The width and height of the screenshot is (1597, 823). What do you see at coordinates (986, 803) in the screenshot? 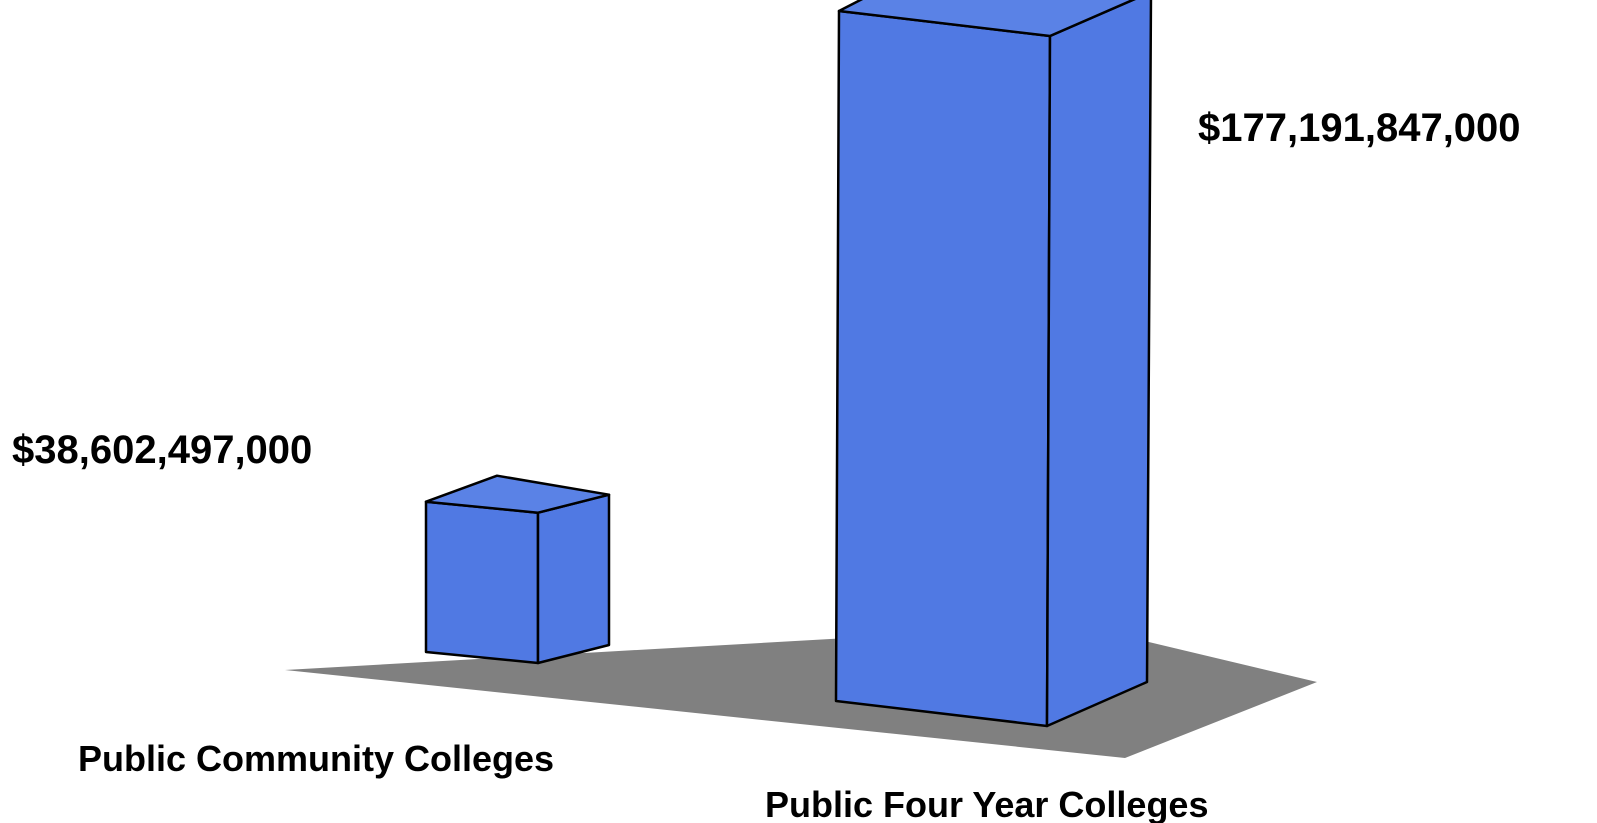
I see `category-label-public-four-year-colleges: Public Four Year Colleges` at bounding box center [986, 803].